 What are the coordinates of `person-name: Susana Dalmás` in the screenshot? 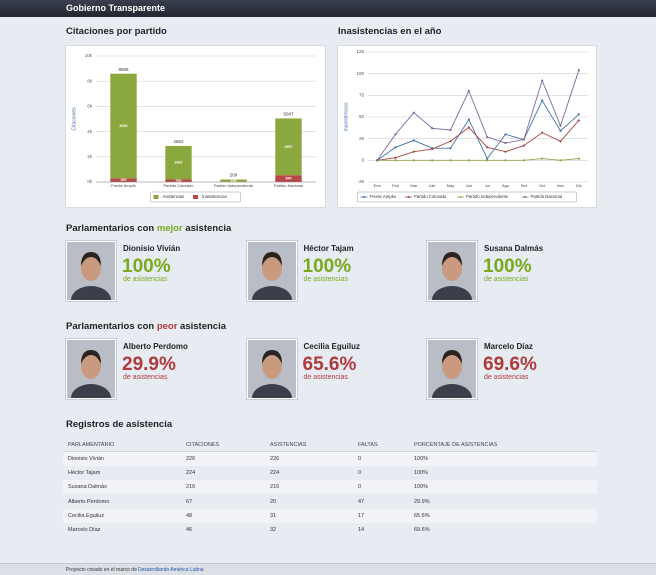 It's located at (513, 248).